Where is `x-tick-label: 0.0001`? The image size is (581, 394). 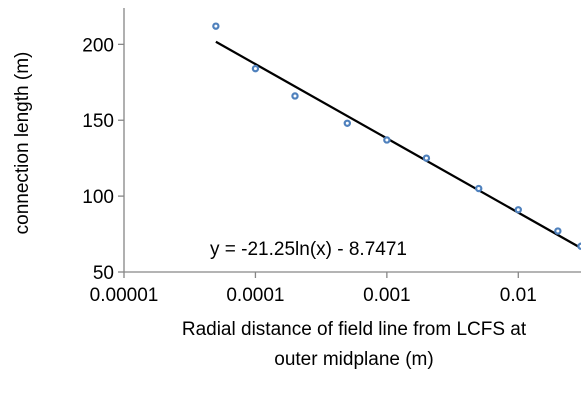
x-tick-label: 0.0001 is located at coordinates (255, 295).